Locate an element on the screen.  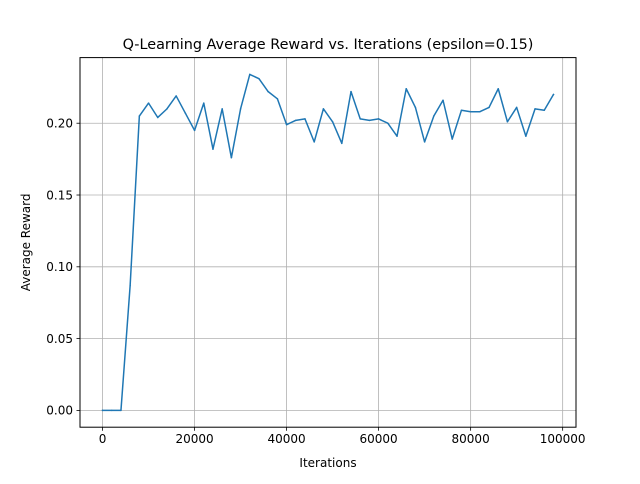
x-tick-label: 60000 is located at coordinates (379, 439).